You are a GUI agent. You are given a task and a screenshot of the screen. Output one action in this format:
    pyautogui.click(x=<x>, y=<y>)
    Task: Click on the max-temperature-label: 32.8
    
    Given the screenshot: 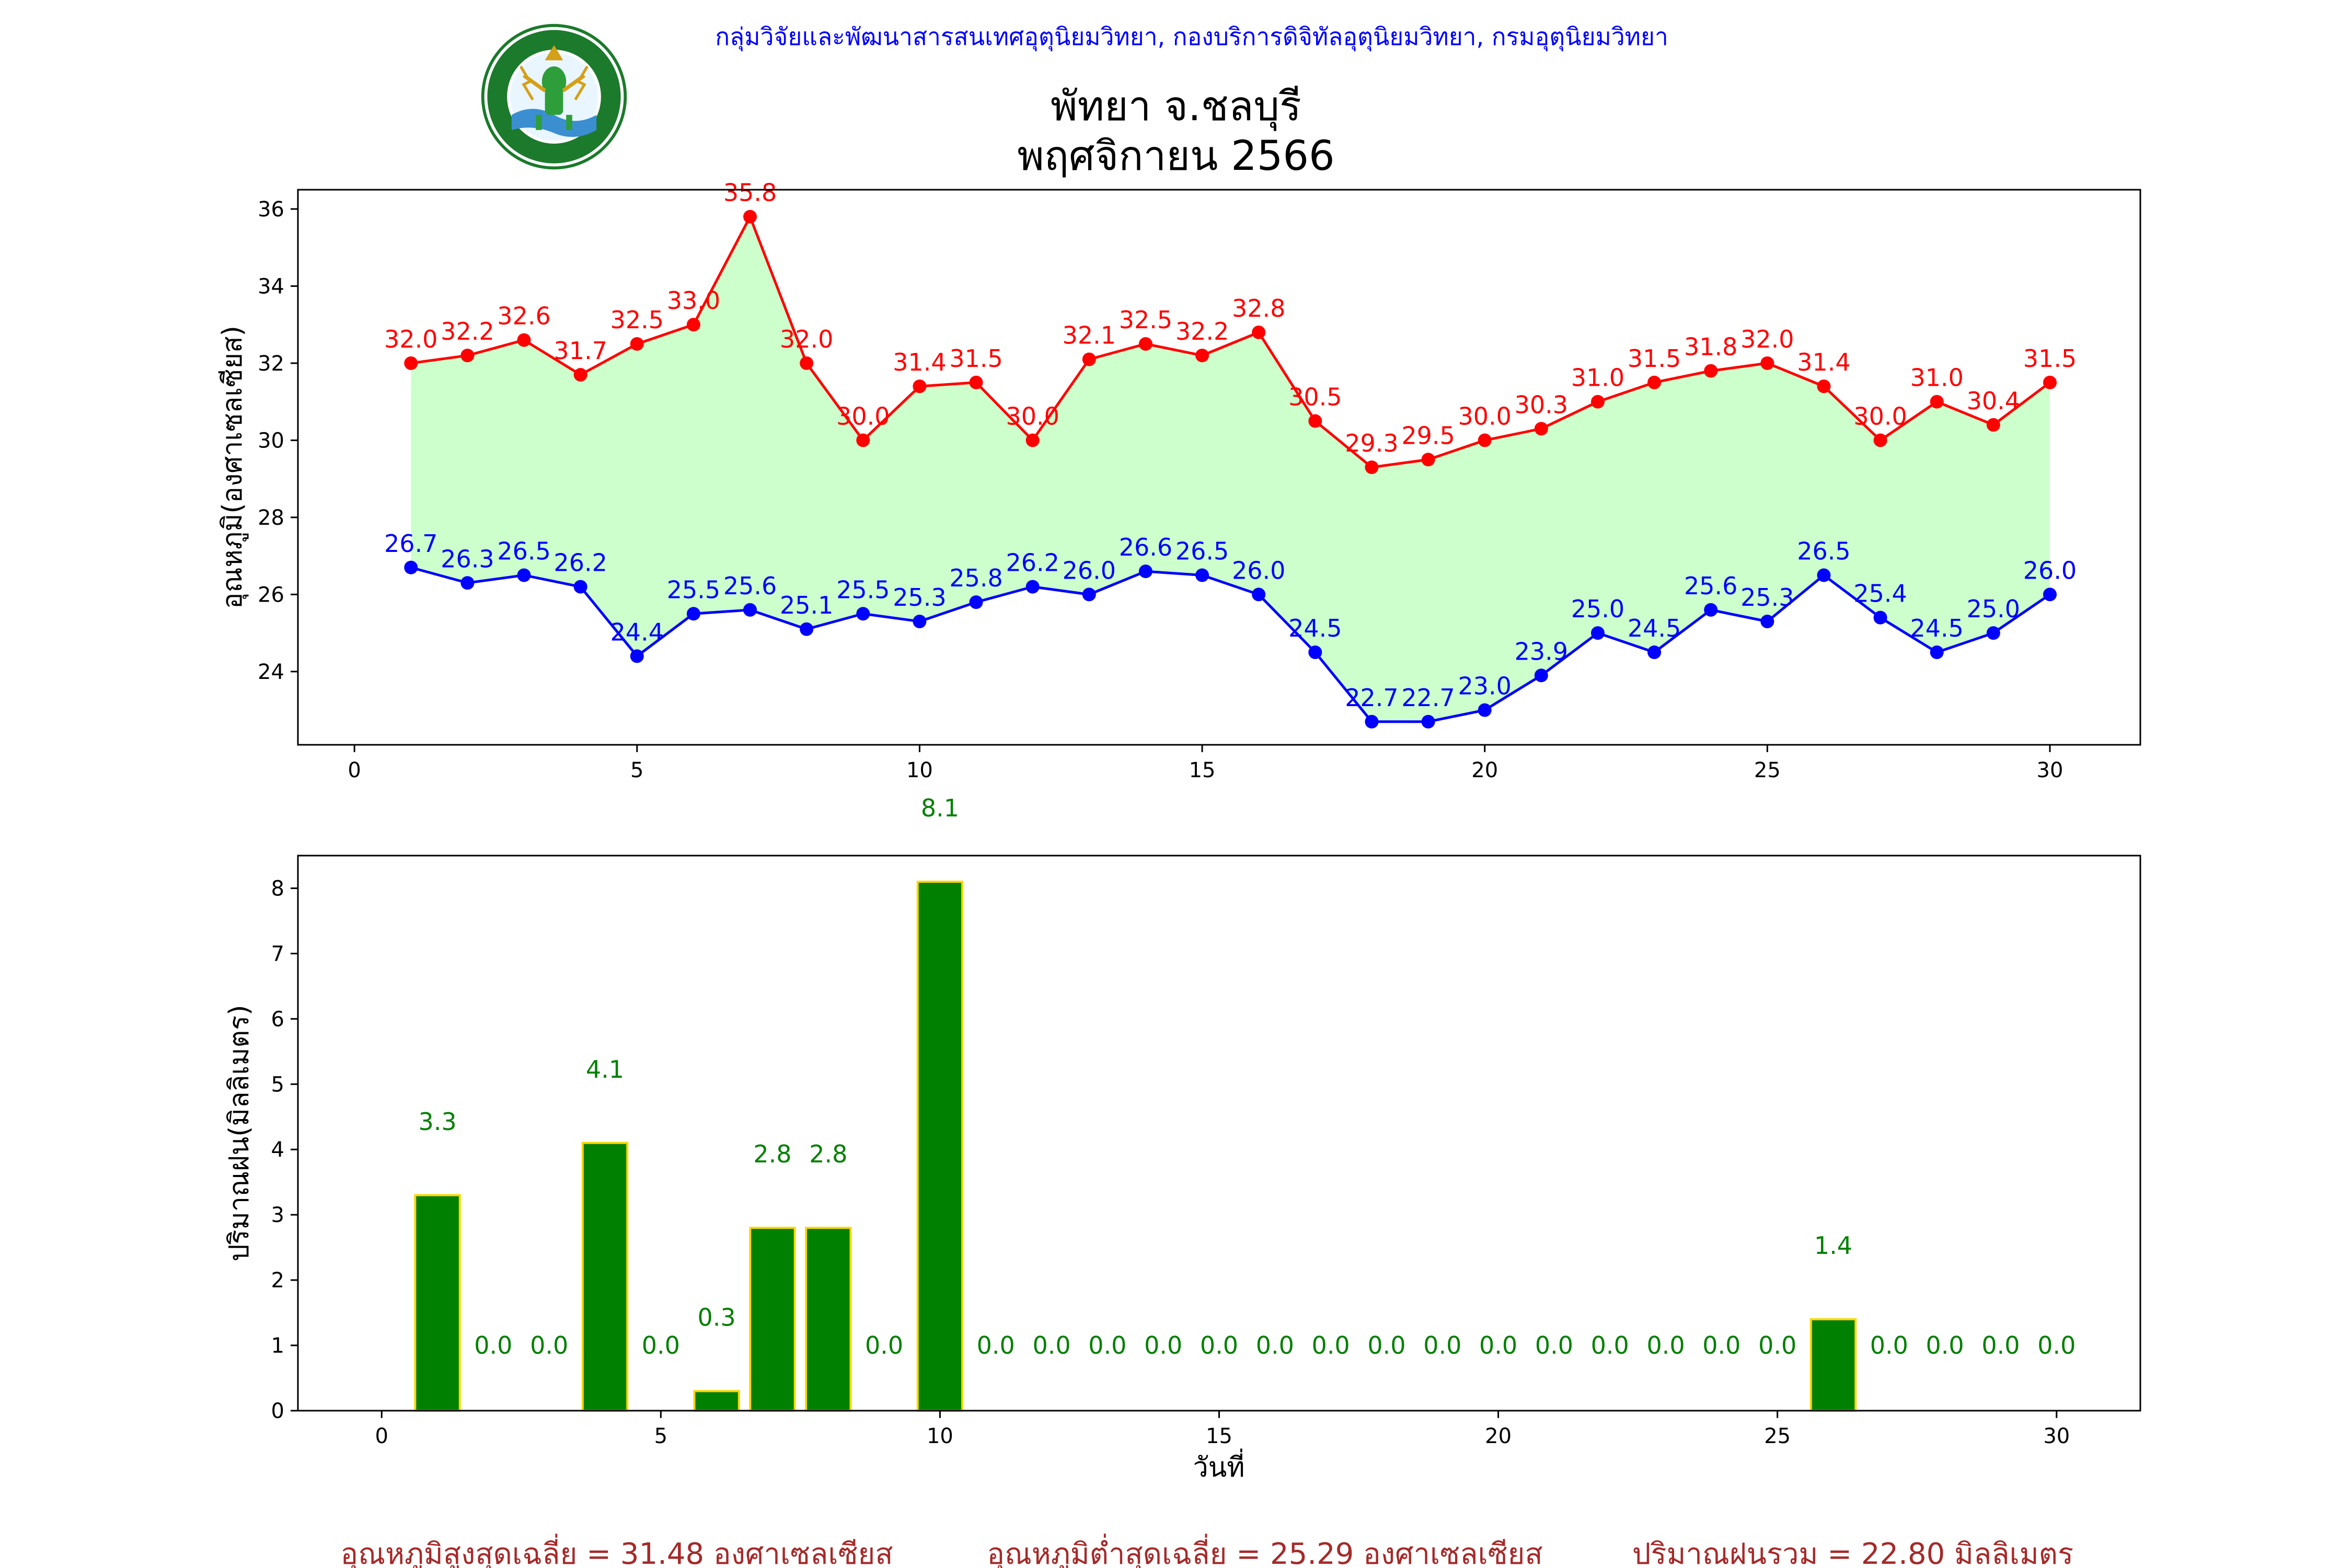 What is the action you would take?
    pyautogui.click(x=1258, y=308)
    